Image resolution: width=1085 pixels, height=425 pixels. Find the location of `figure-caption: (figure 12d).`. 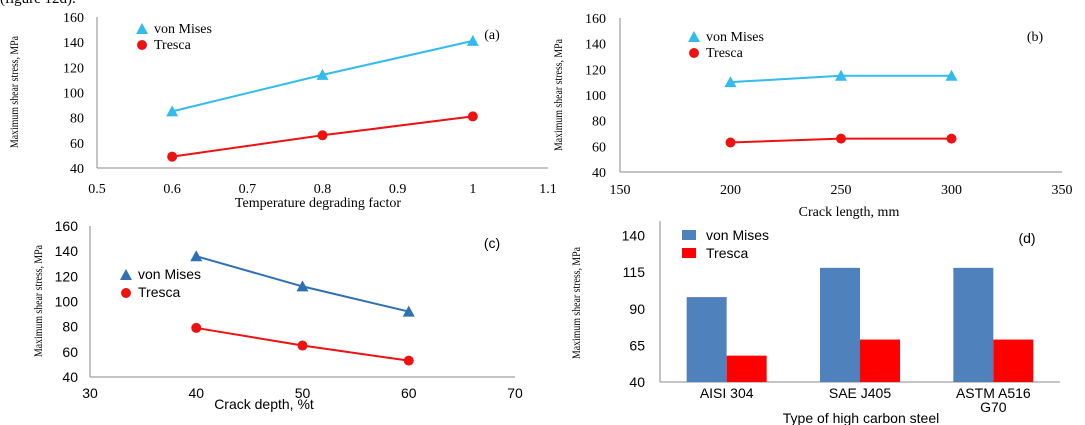

figure-caption: (figure 12d). is located at coordinates (38, 4).